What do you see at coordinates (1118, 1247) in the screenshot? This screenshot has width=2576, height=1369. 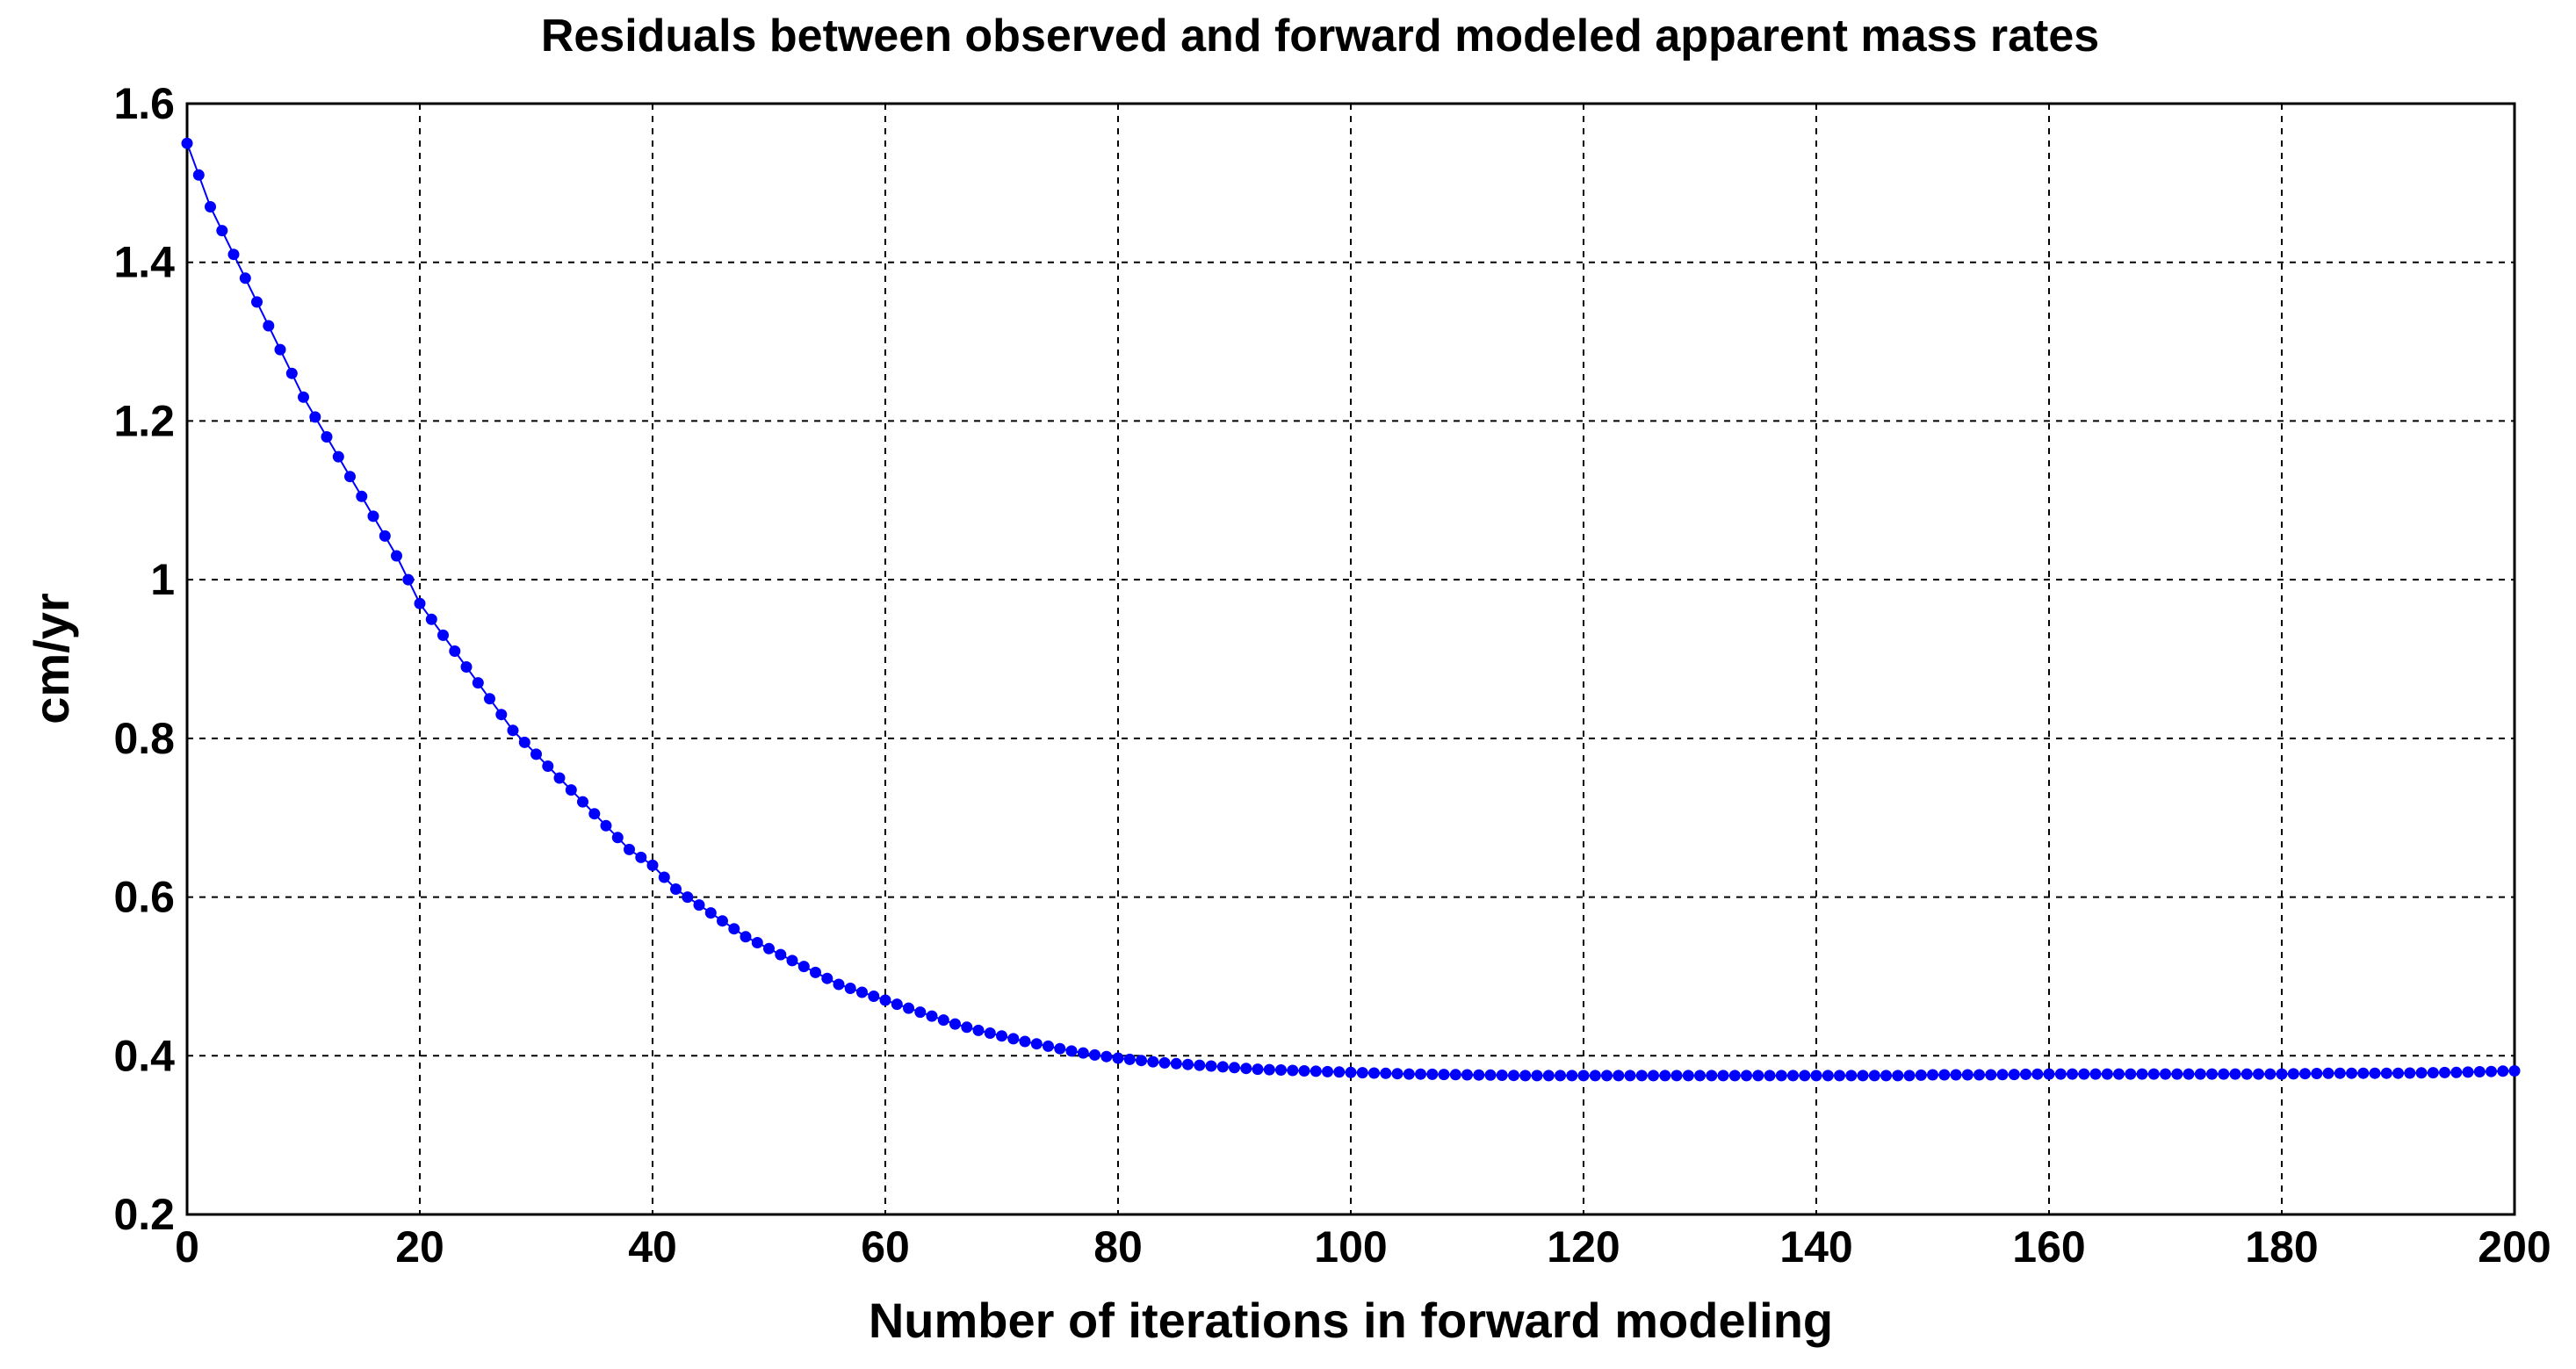 I see `x-tick-label: 80` at bounding box center [1118, 1247].